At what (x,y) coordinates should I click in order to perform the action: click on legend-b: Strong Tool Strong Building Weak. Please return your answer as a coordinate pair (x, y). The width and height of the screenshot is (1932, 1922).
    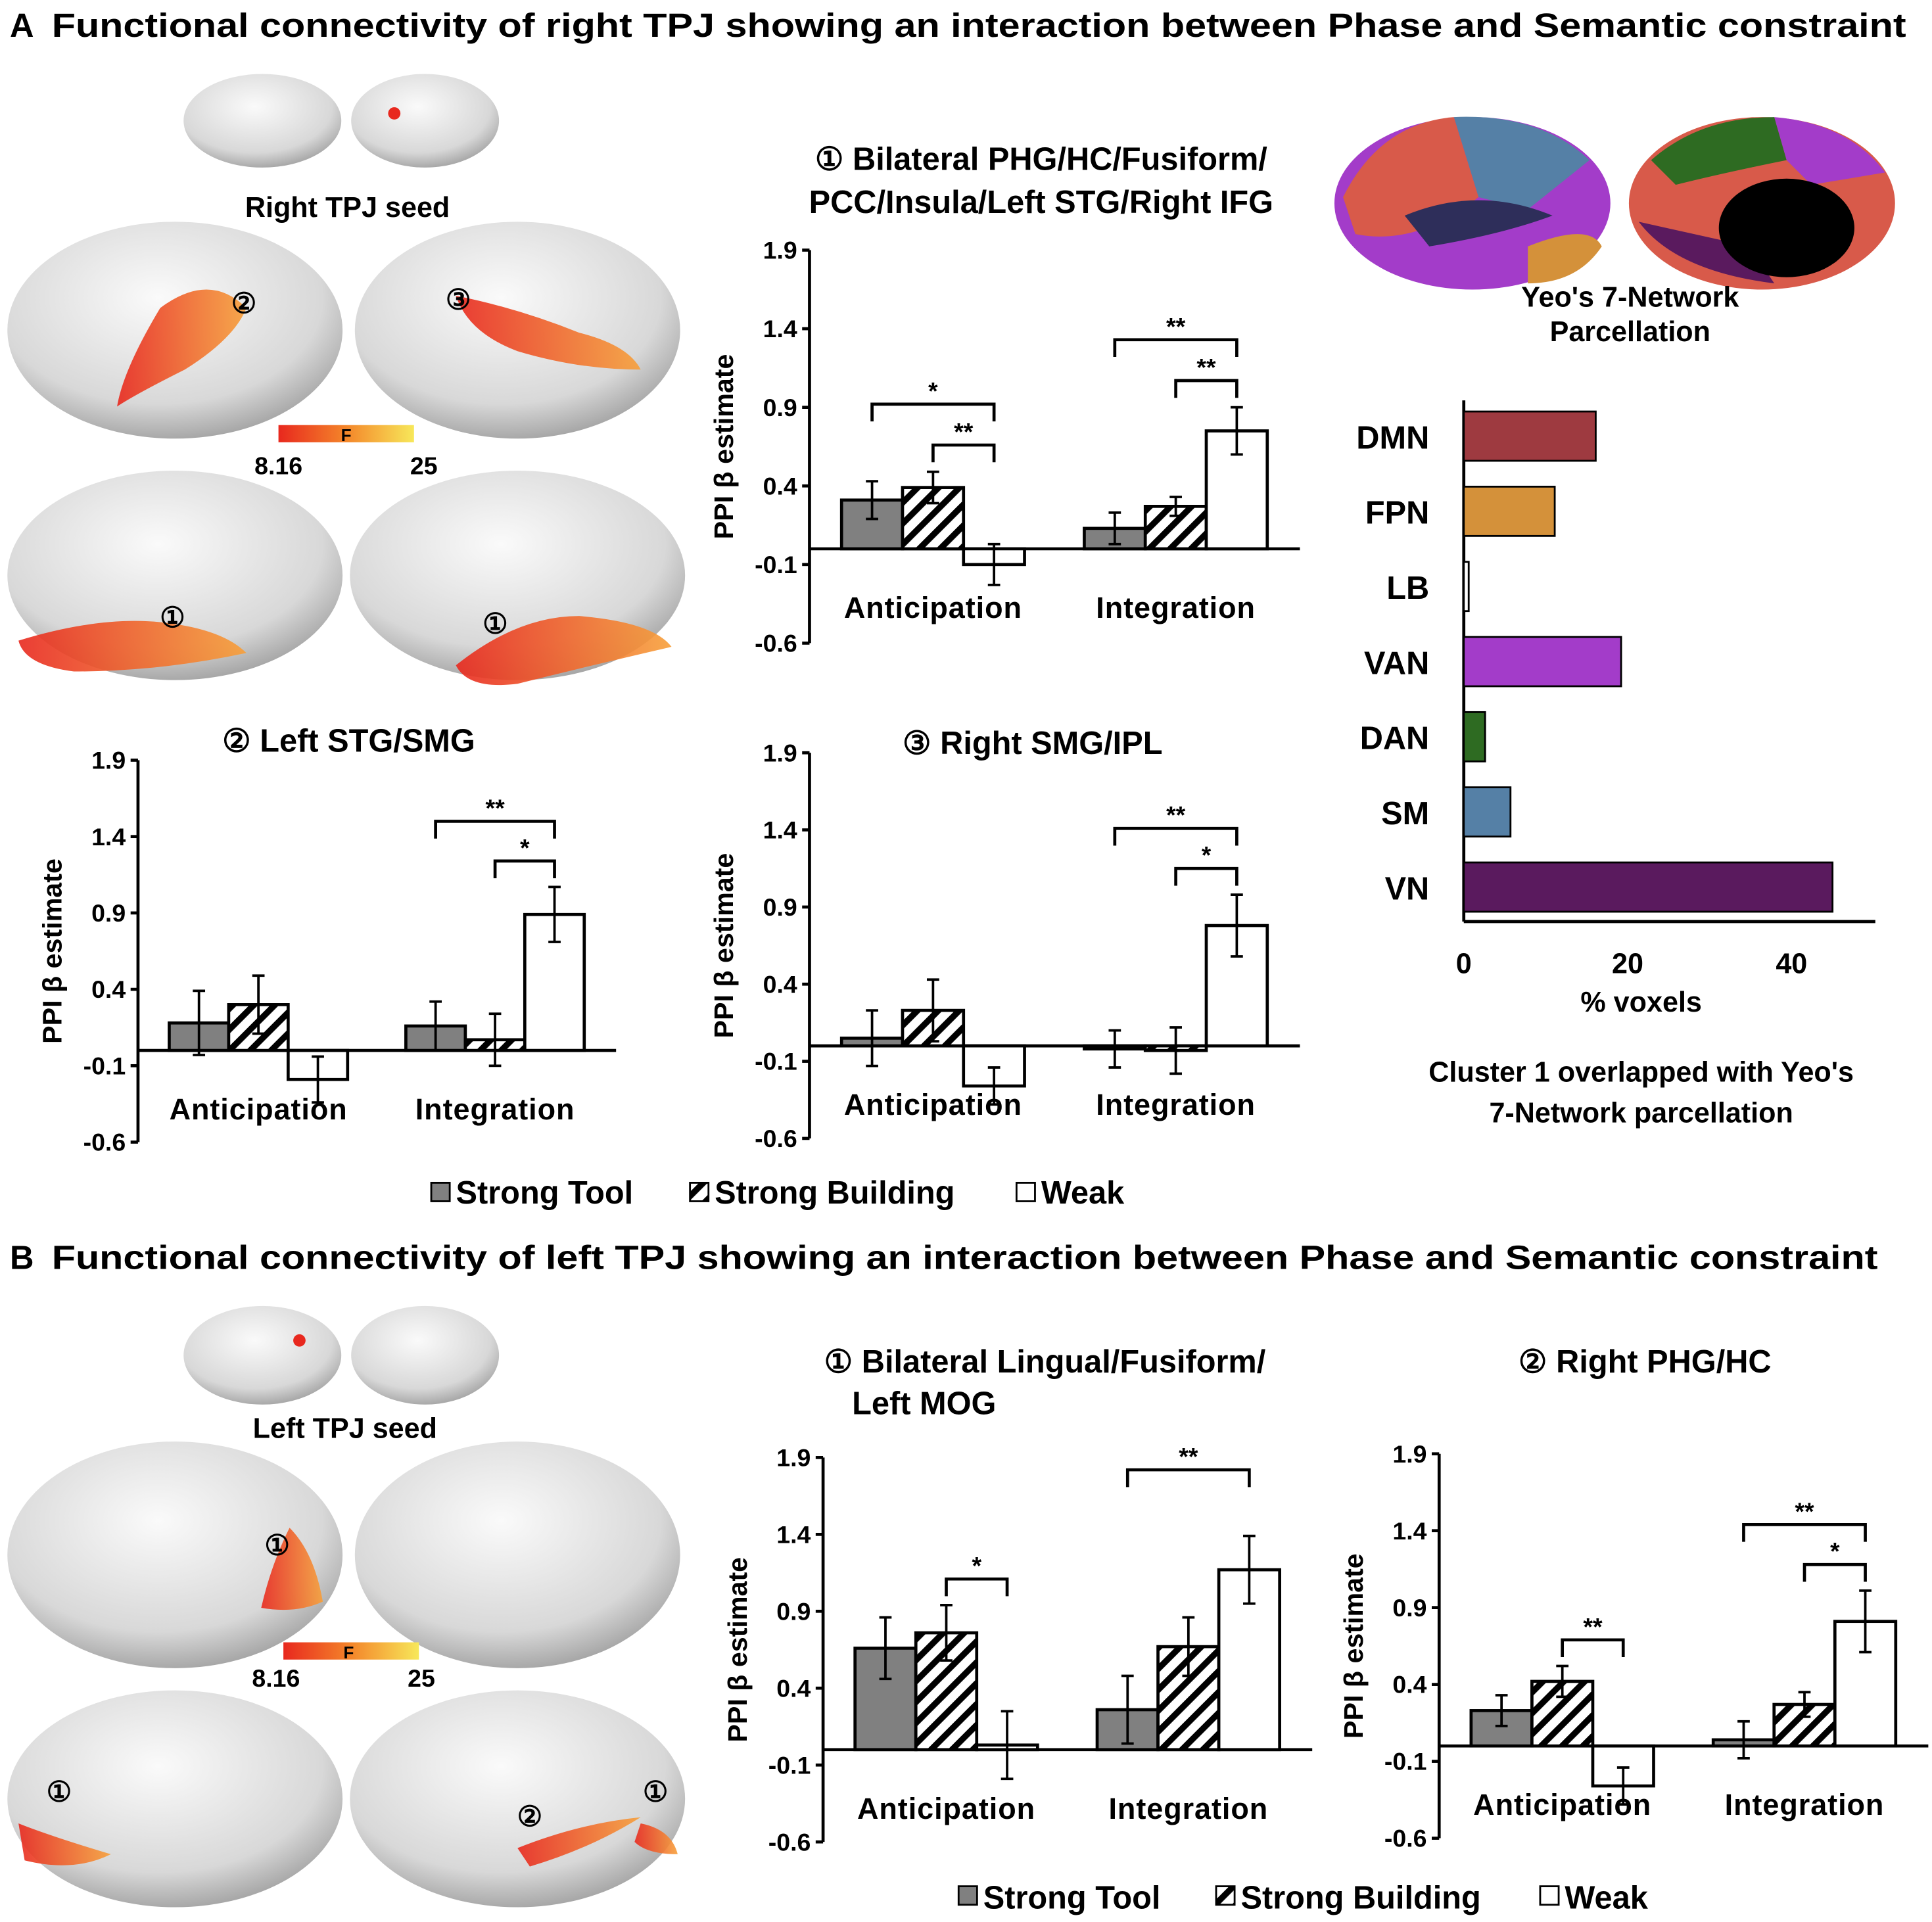
    Looking at the image, I should click on (1303, 1898).